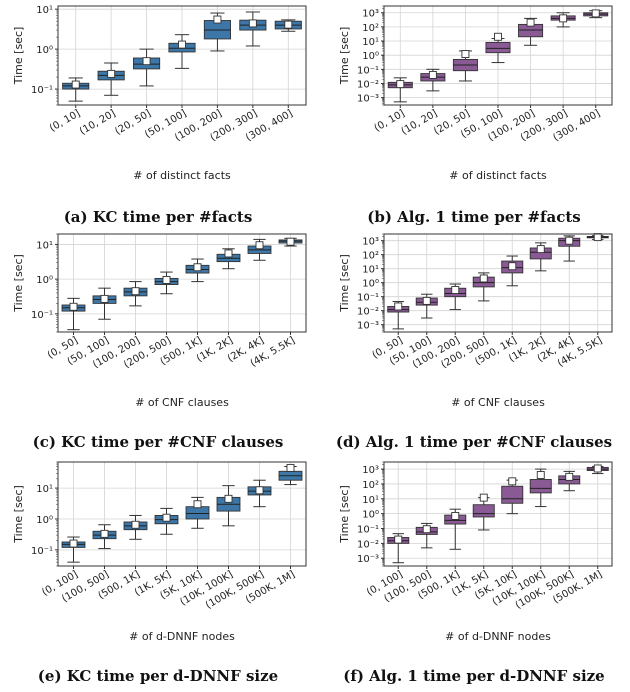 This screenshot has width=630, height=692. Describe the element at coordinates (474, 217) in the screenshot. I see `subfigure-caption: (b) Alg. 1 time per #facts` at that location.